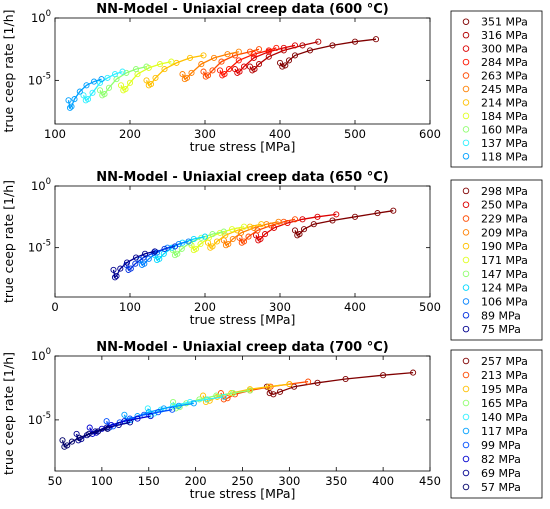 This screenshot has width=550, height=509. I want to click on x-tick-label: 300, so click(289, 481).